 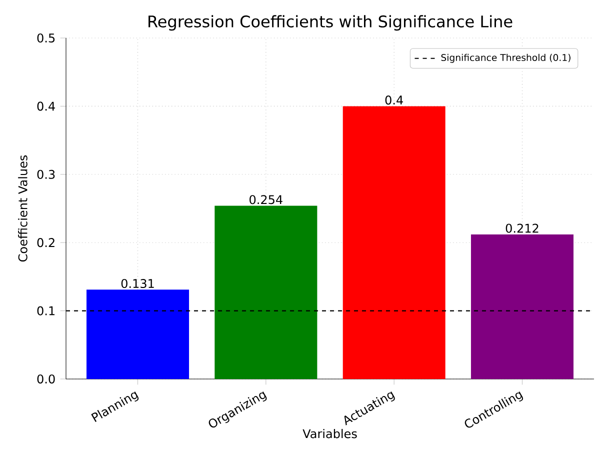 What do you see at coordinates (137, 283) in the screenshot?
I see `data-label: 0.131` at bounding box center [137, 283].